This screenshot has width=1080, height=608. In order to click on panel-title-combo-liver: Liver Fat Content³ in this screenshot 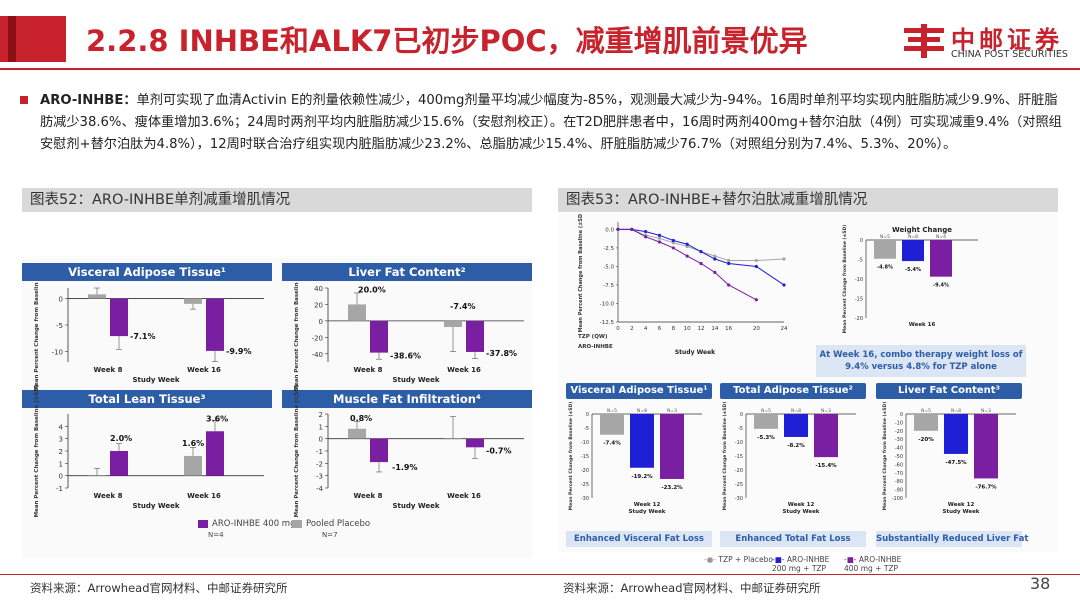, I will do `click(949, 391)`.